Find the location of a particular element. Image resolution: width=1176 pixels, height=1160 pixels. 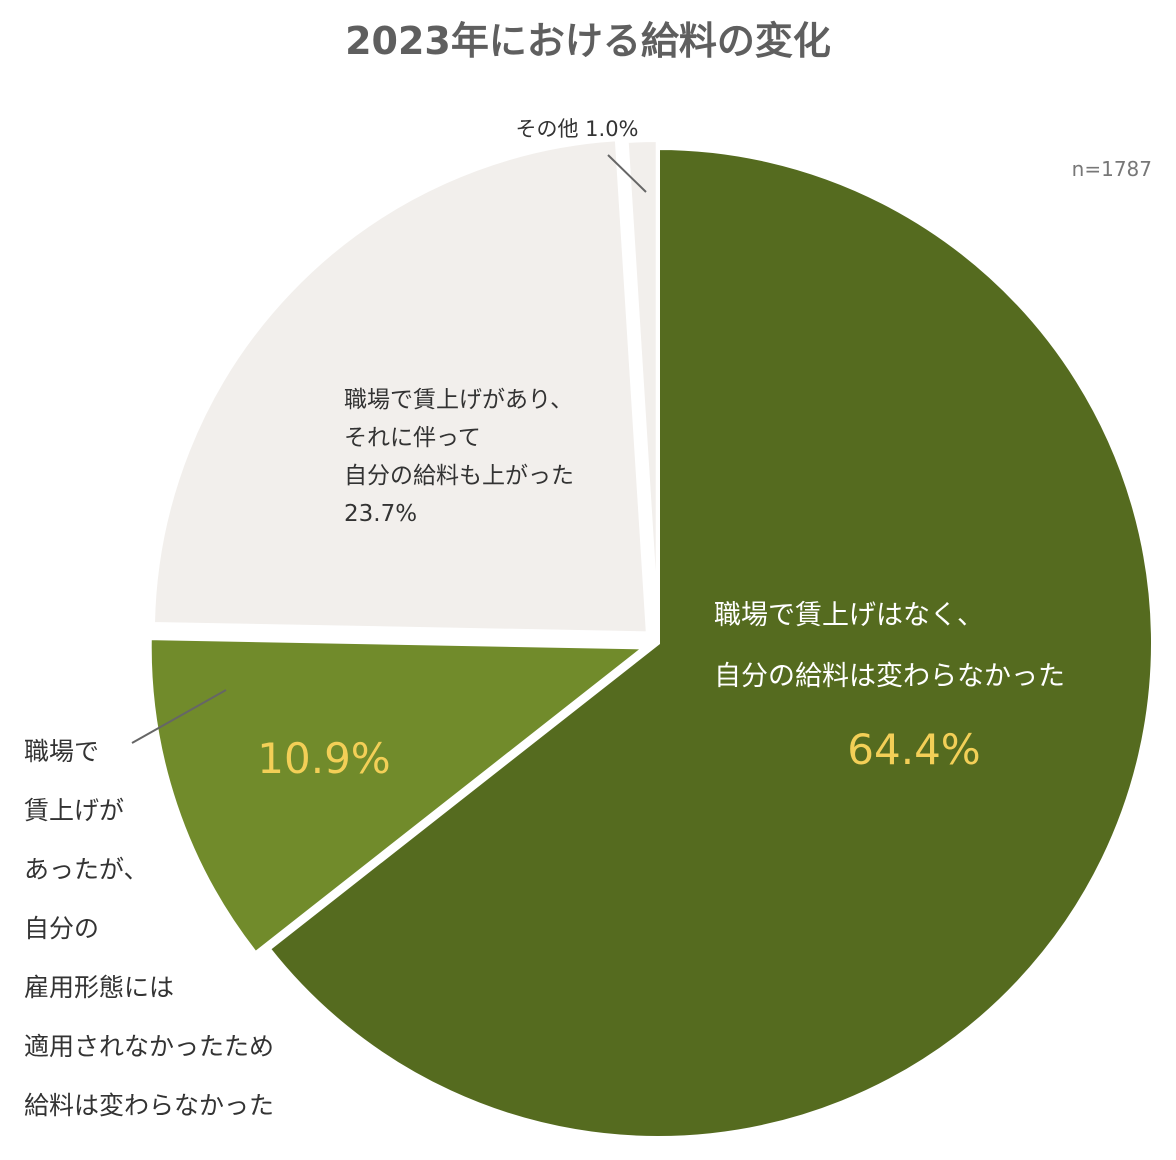

slice-not-applied is located at coordinates (399, 796).